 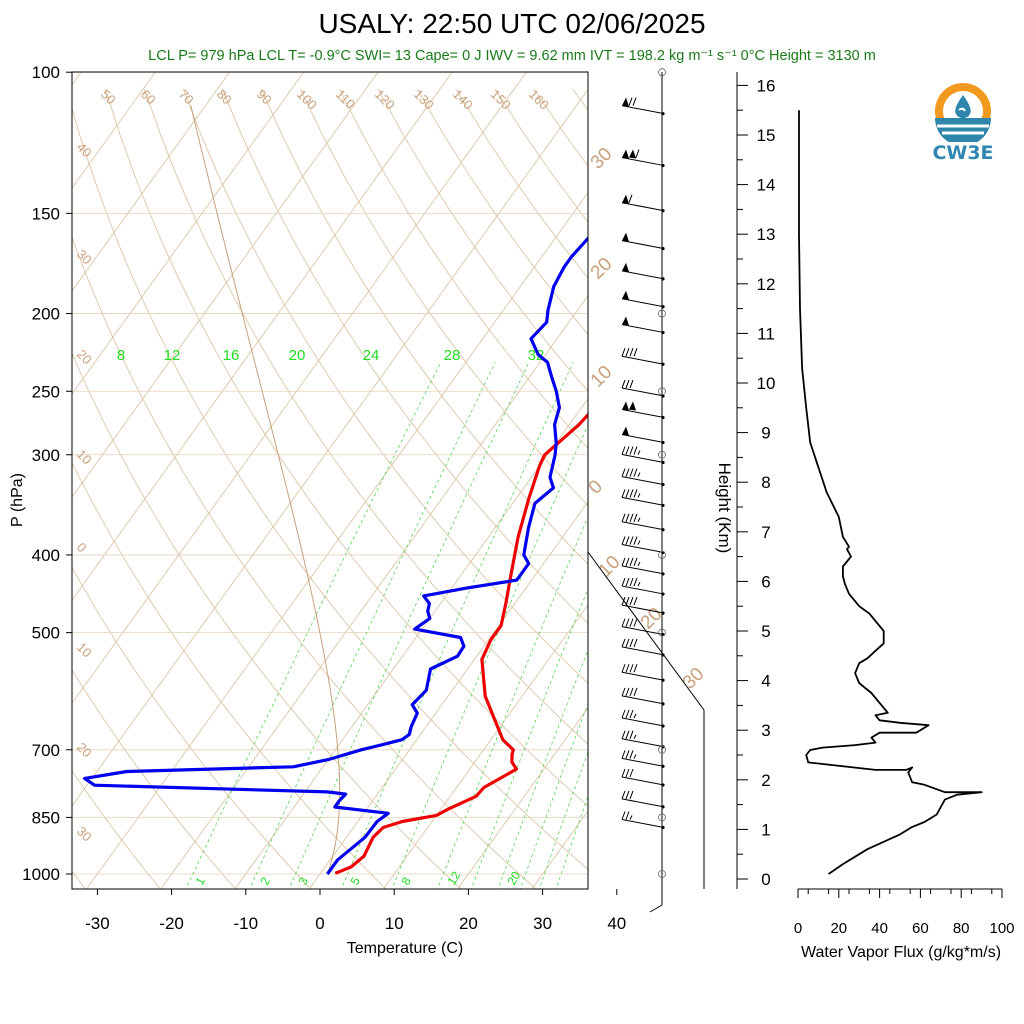 What do you see at coordinates (97, 923) in the screenshot?
I see `x-tick-label: -30` at bounding box center [97, 923].